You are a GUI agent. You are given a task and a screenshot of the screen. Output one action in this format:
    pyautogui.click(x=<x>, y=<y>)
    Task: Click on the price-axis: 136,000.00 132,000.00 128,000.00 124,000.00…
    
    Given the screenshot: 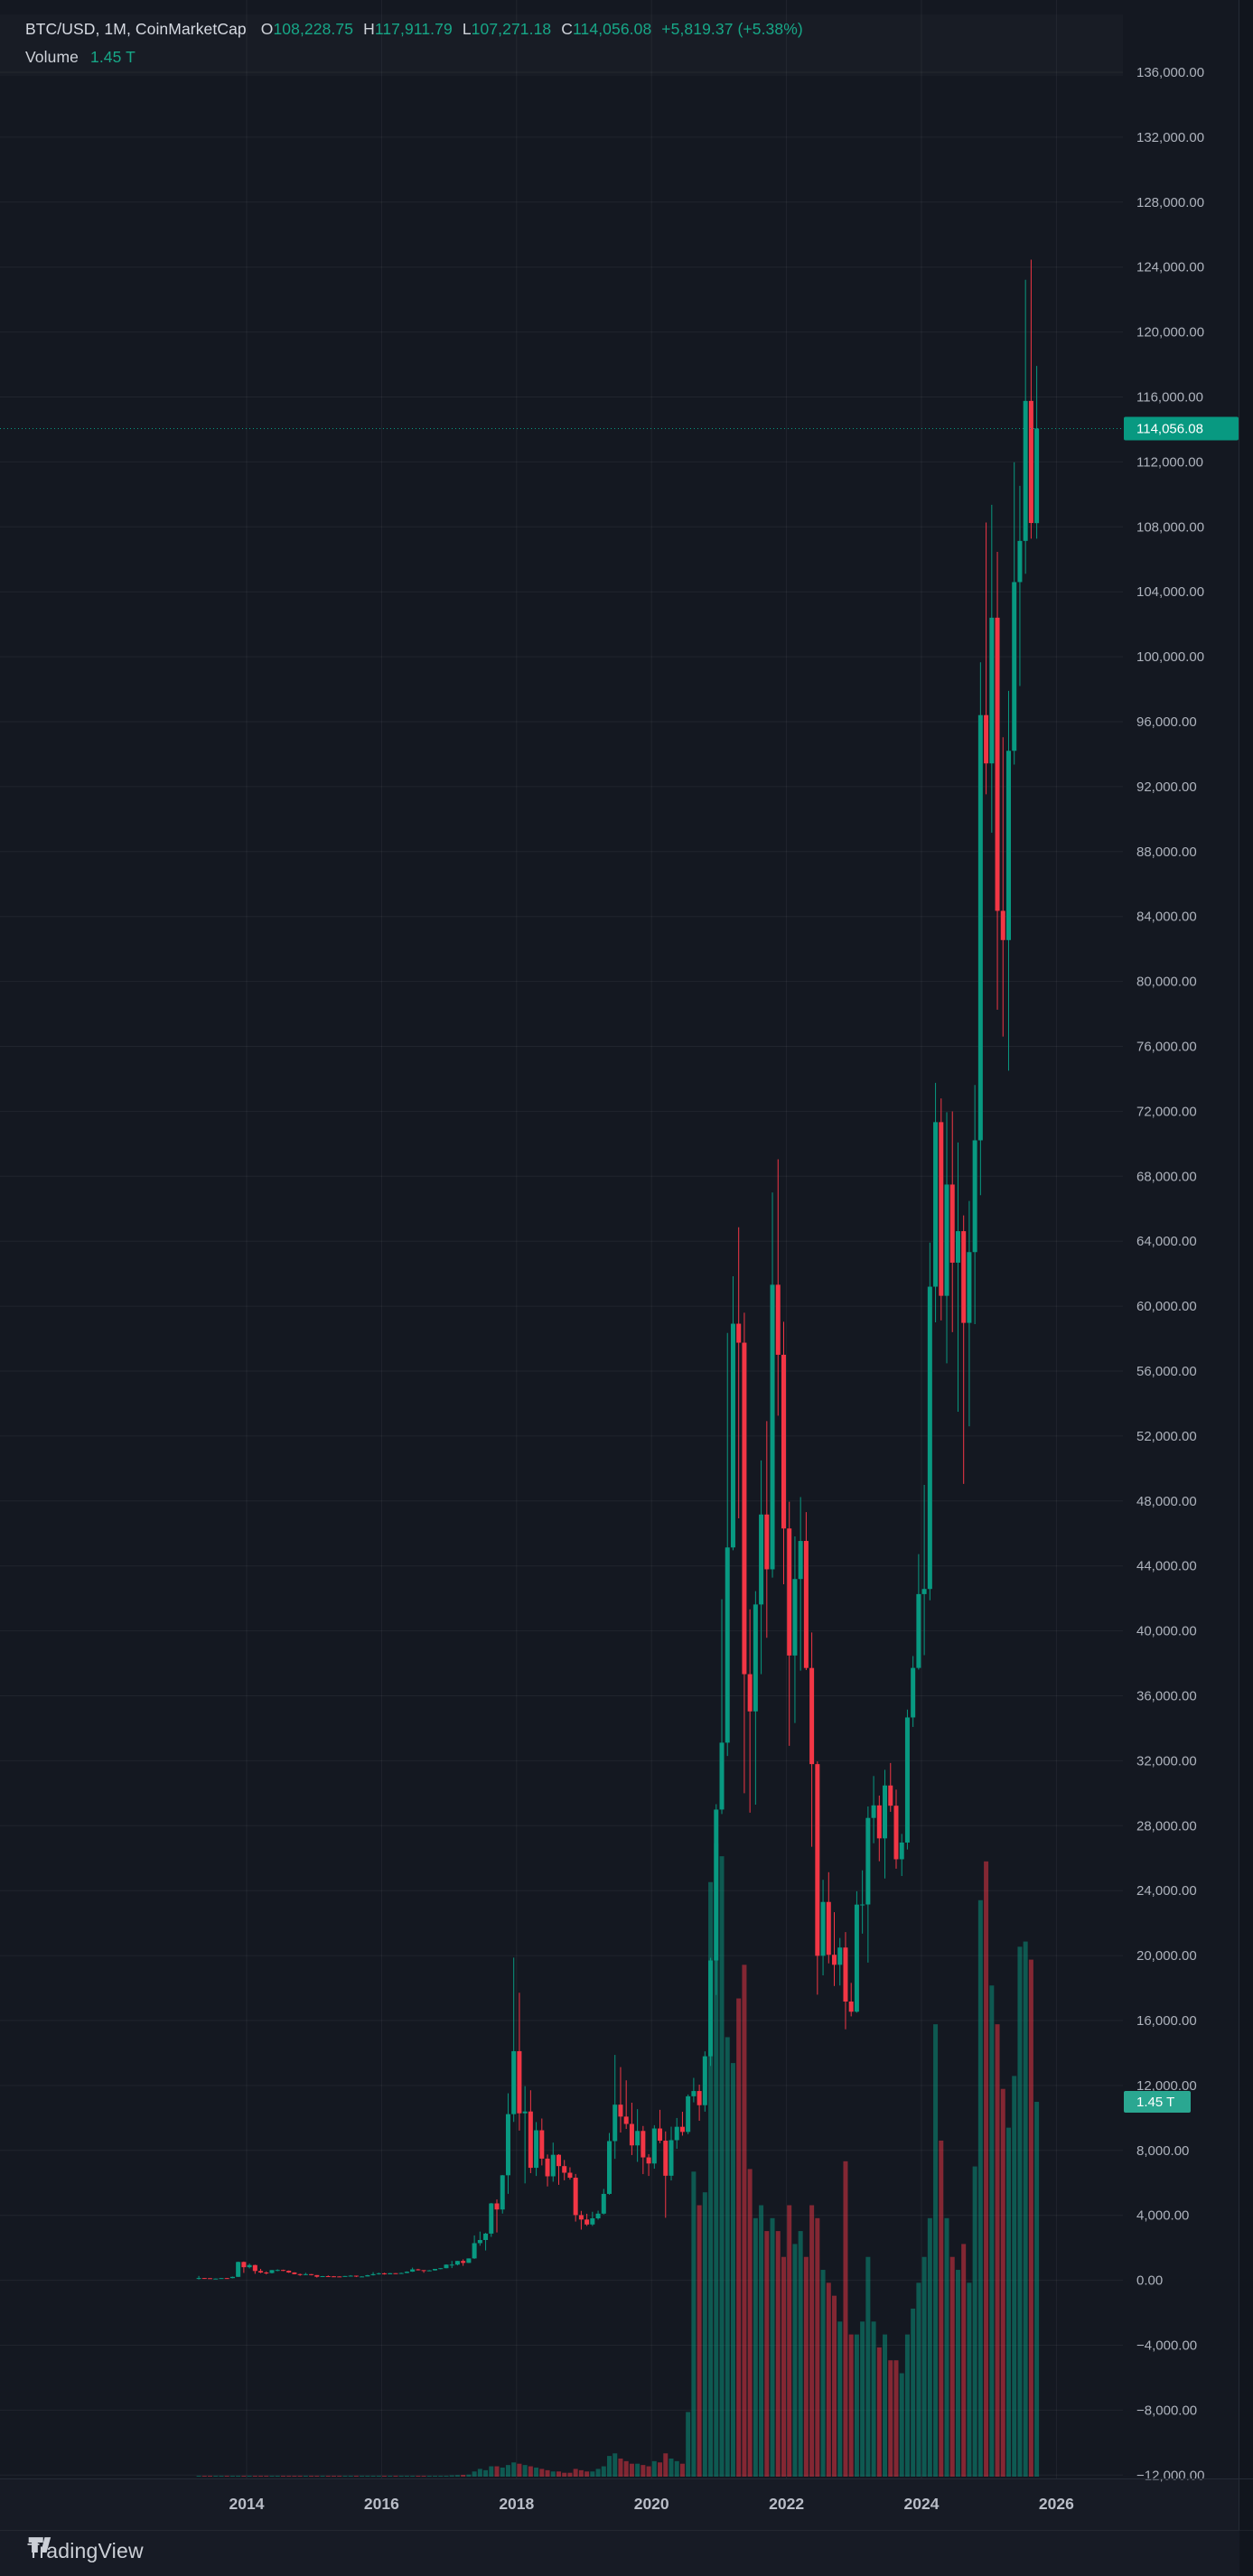 What is the action you would take?
    pyautogui.click(x=1171, y=1274)
    